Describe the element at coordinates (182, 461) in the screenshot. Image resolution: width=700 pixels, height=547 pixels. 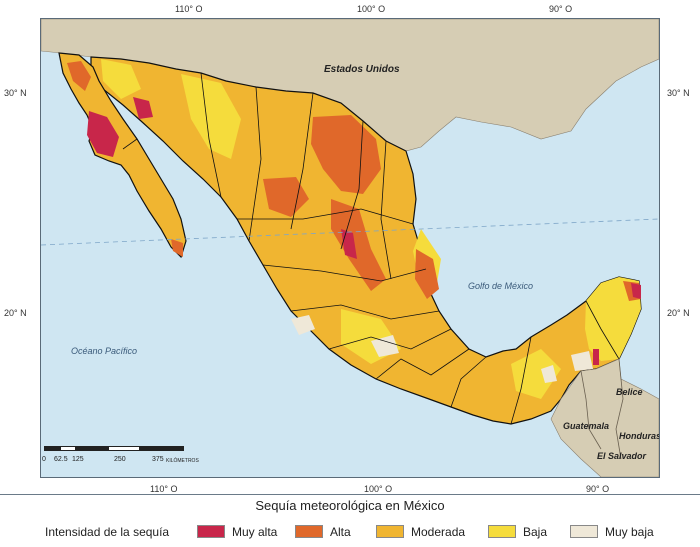
I see `scale-unit: KILÓMETROS` at that location.